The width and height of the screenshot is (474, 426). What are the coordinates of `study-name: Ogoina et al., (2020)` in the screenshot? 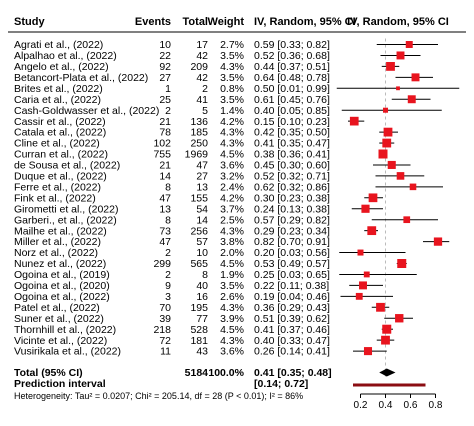 It's located at (62, 286).